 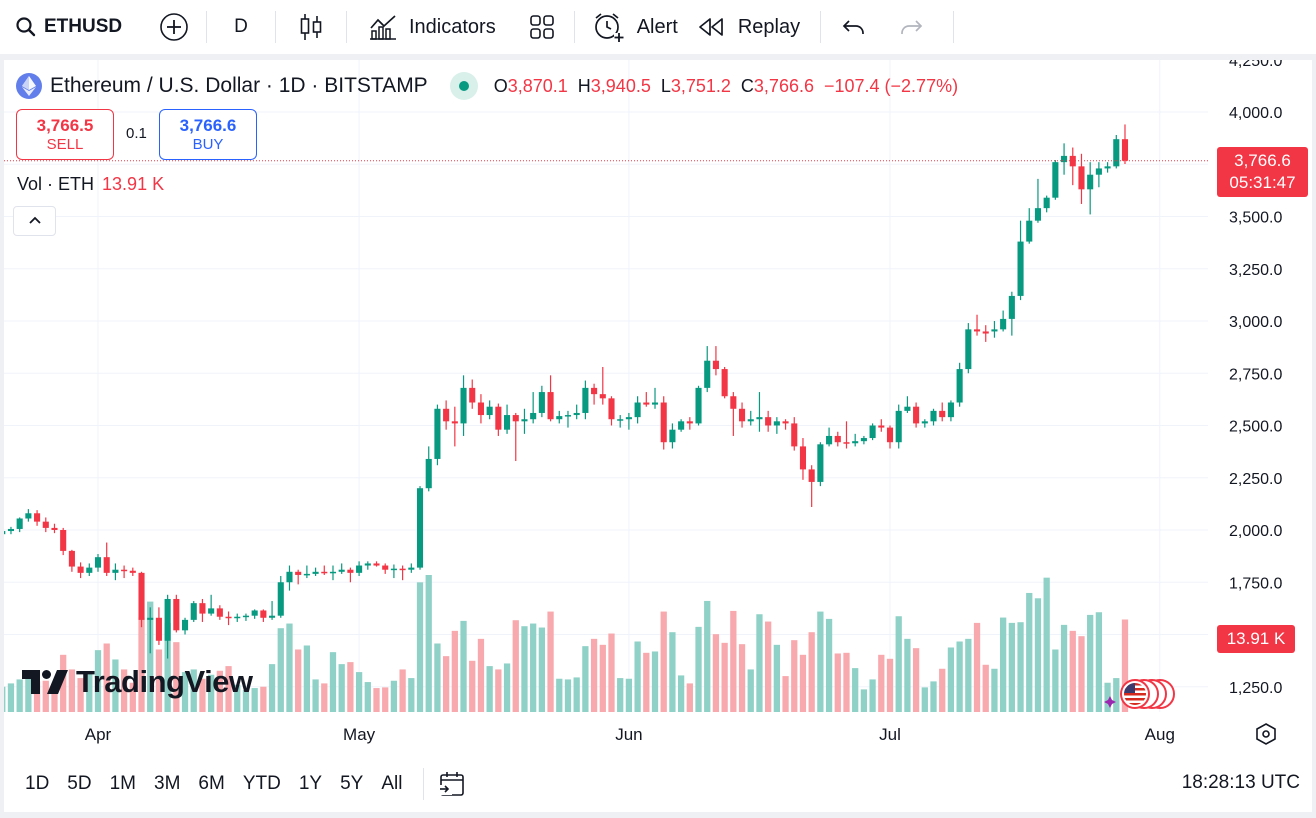 I want to click on range-button-ytd: YTD, so click(x=261, y=783).